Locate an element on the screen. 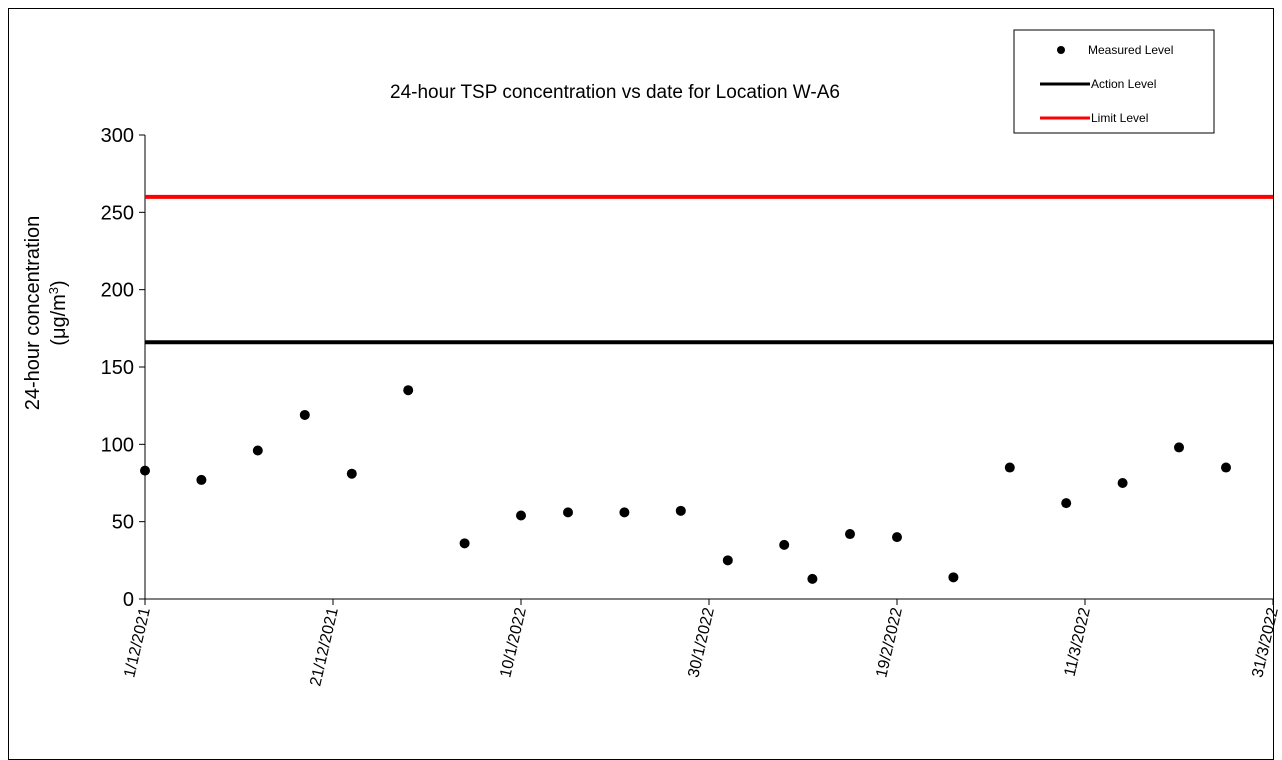 This screenshot has height=760, width=1282. y-axis: 0 50 100 150 200 250 300 is located at coordinates (123, 368).